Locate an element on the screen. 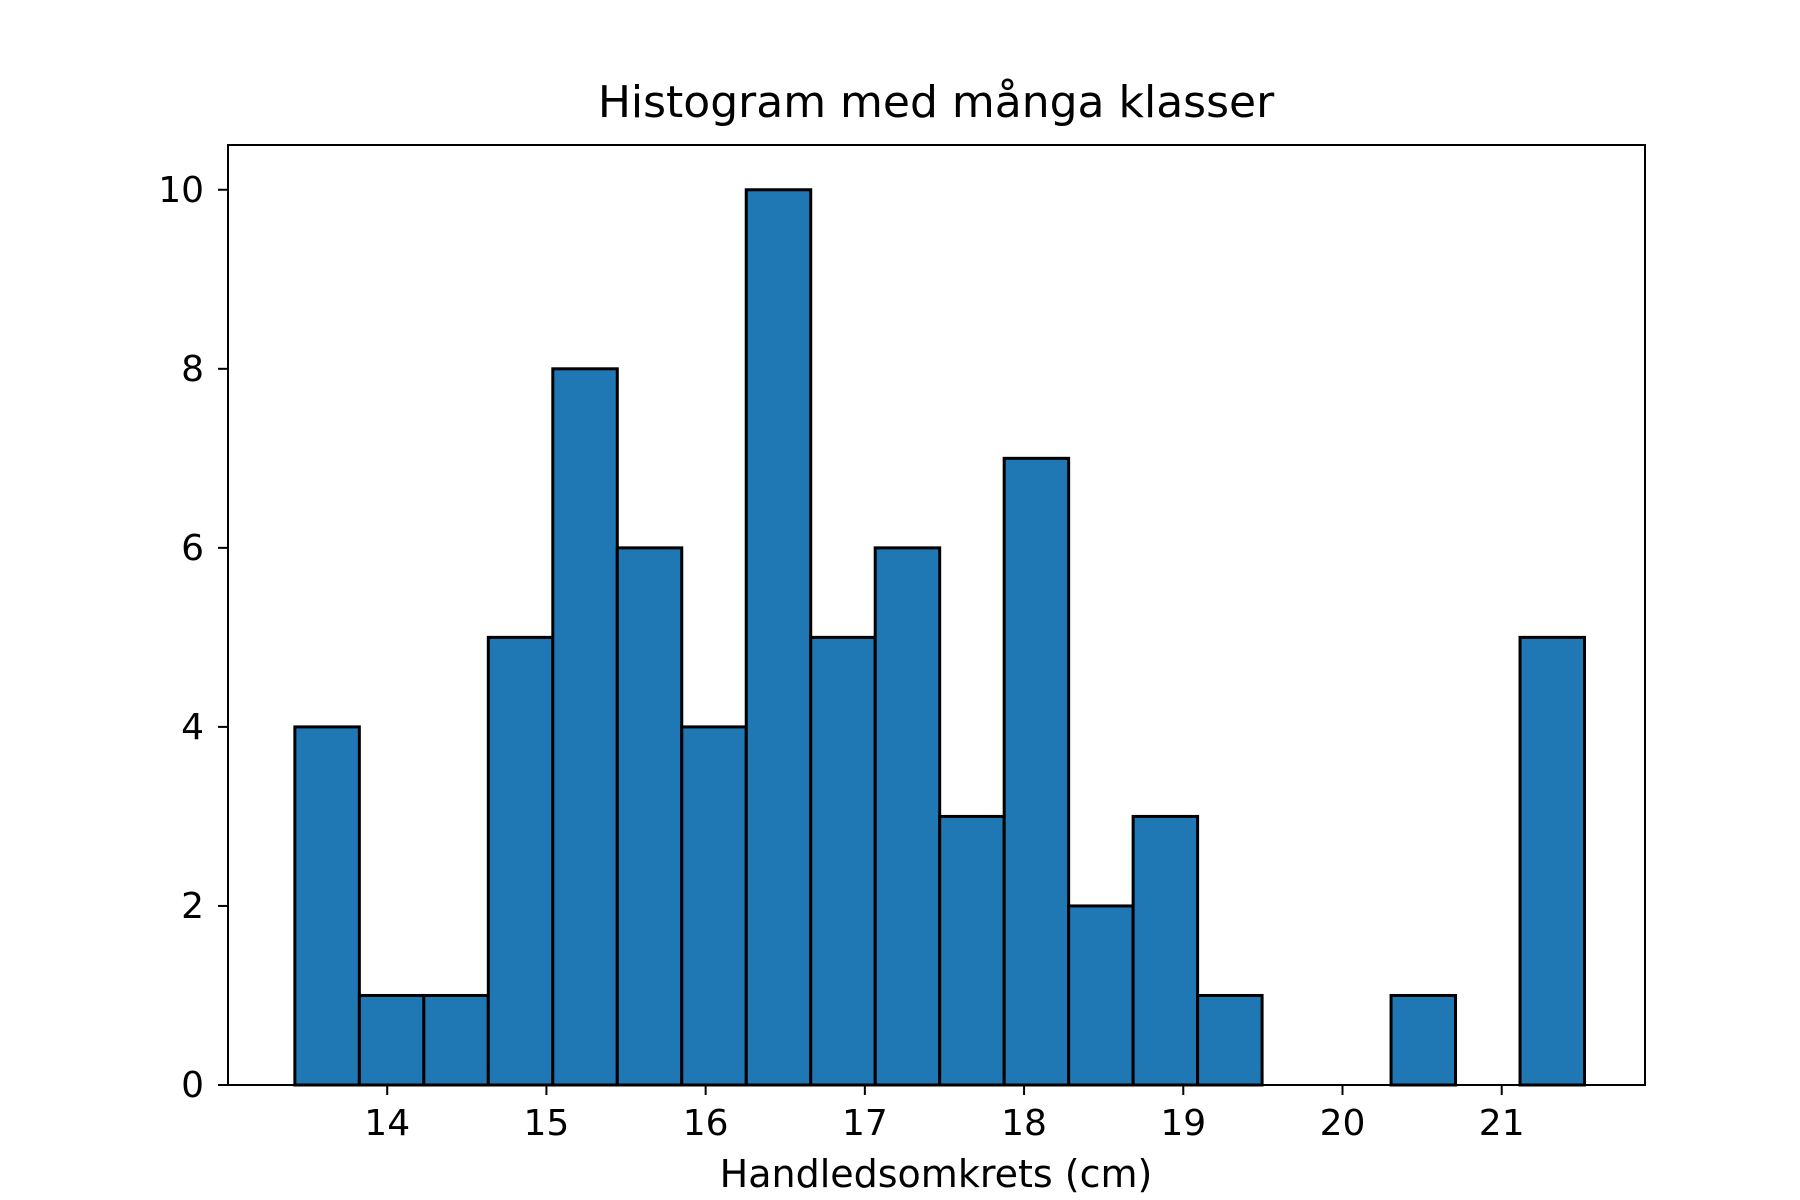 This screenshot has width=1800, height=1200. y-tick-label: 4 is located at coordinates (192, 727).